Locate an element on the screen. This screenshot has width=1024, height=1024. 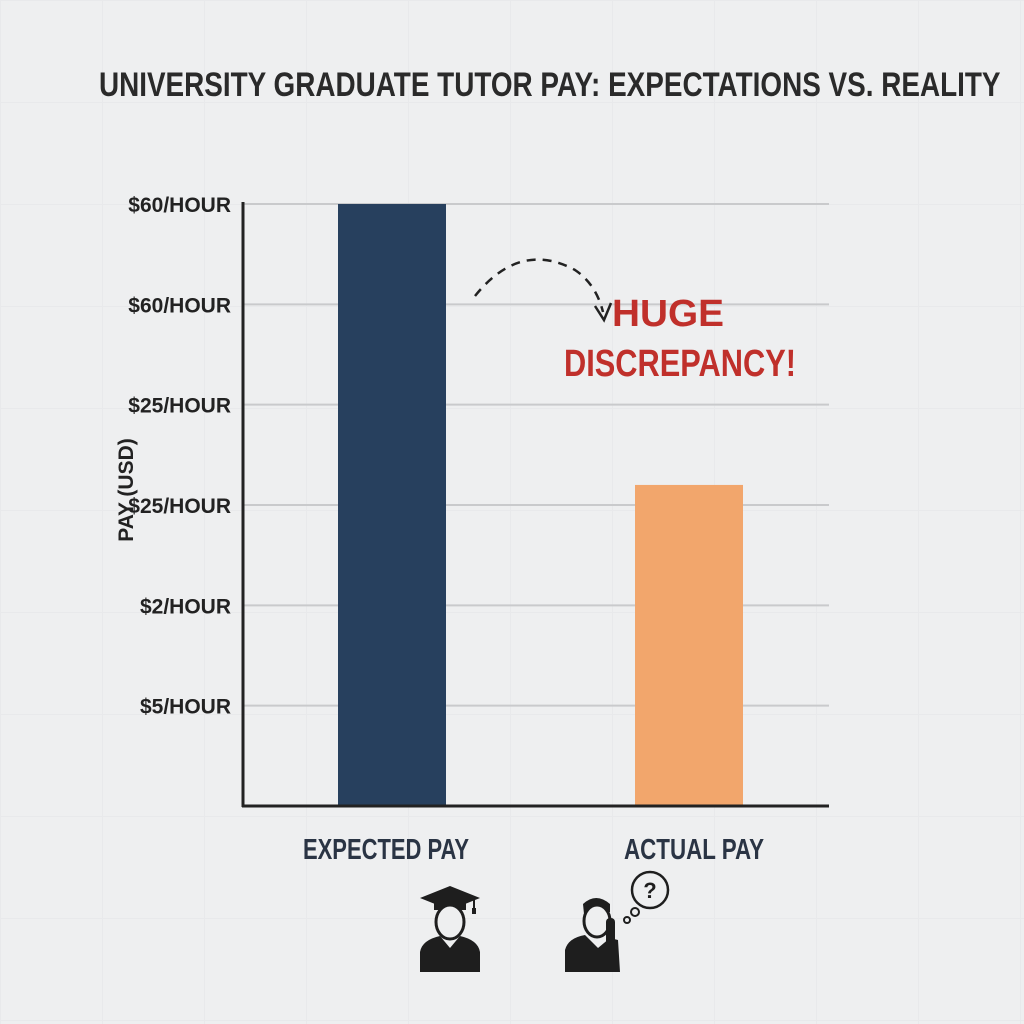
category-label-actual: ACTUAL PAY is located at coordinates (694, 850).